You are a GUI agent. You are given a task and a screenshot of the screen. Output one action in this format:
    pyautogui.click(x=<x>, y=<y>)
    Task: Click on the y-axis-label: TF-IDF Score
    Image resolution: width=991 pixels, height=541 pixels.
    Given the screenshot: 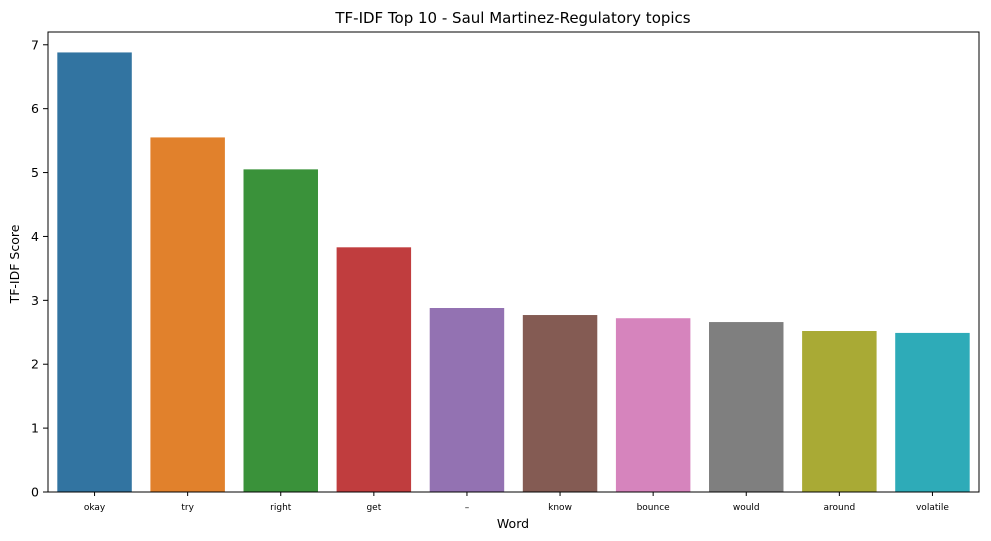 What is the action you would take?
    pyautogui.click(x=14, y=264)
    